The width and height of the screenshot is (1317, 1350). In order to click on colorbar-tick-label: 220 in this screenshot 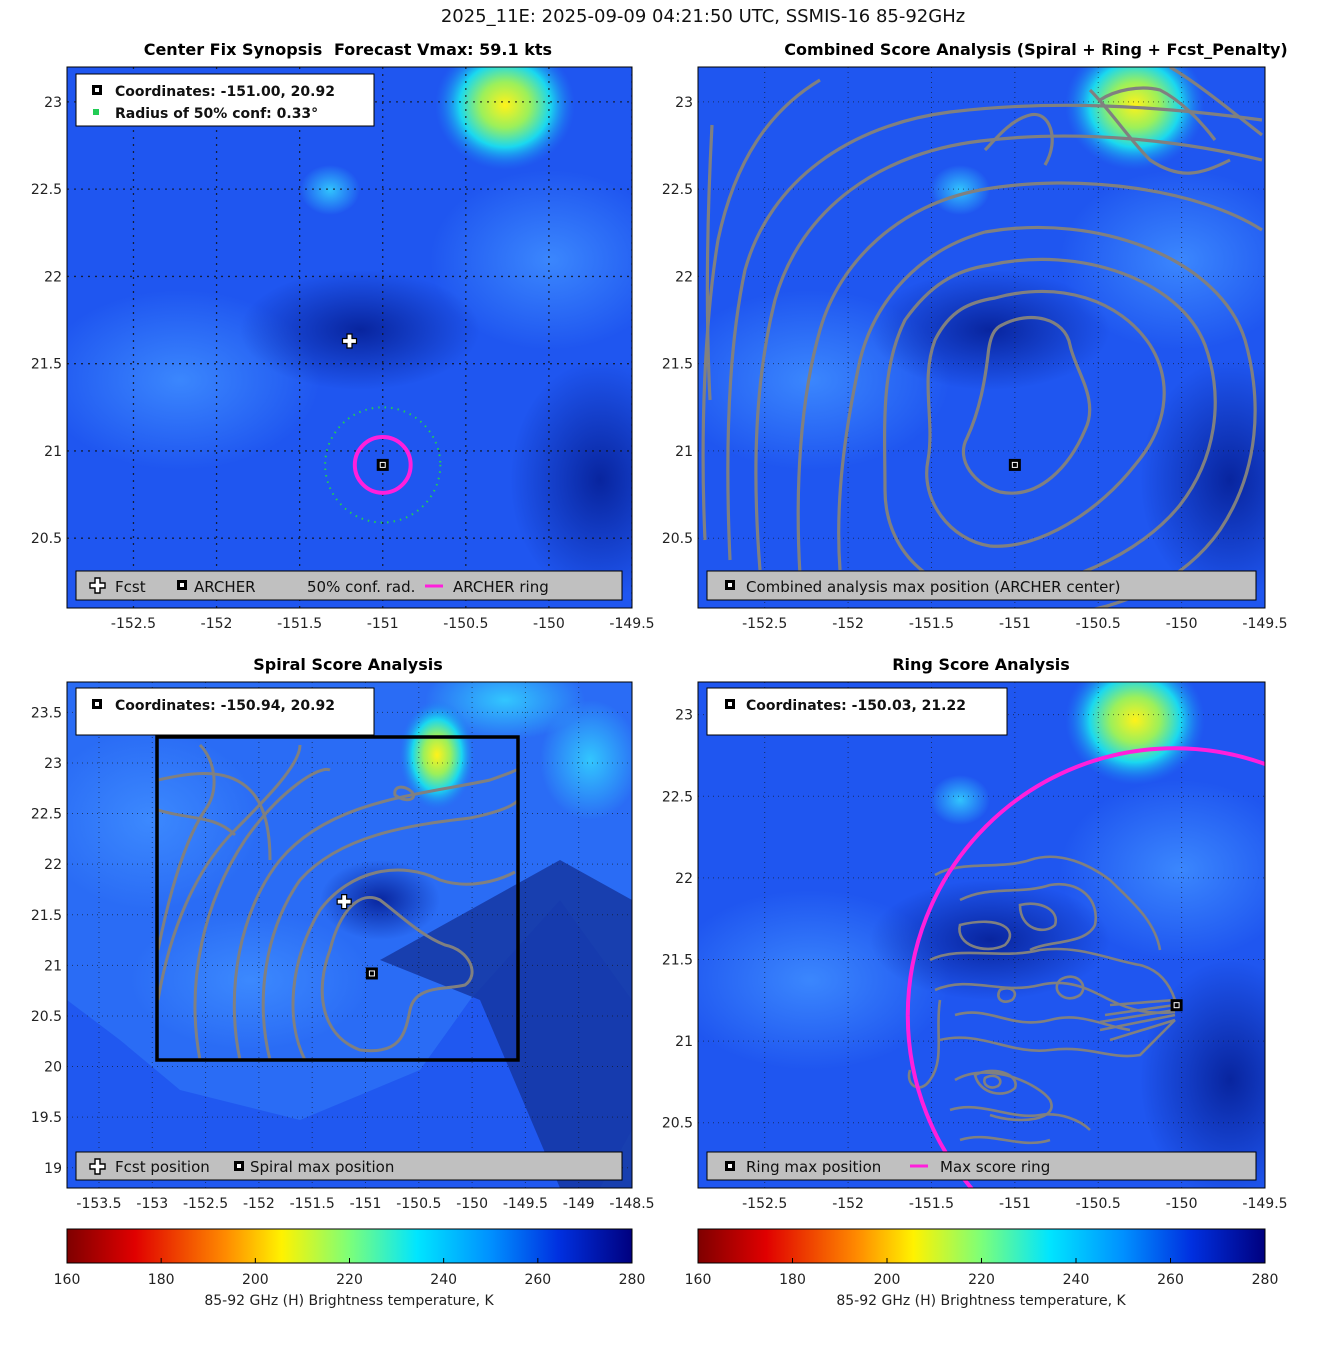, I will do `click(981, 1280)`.